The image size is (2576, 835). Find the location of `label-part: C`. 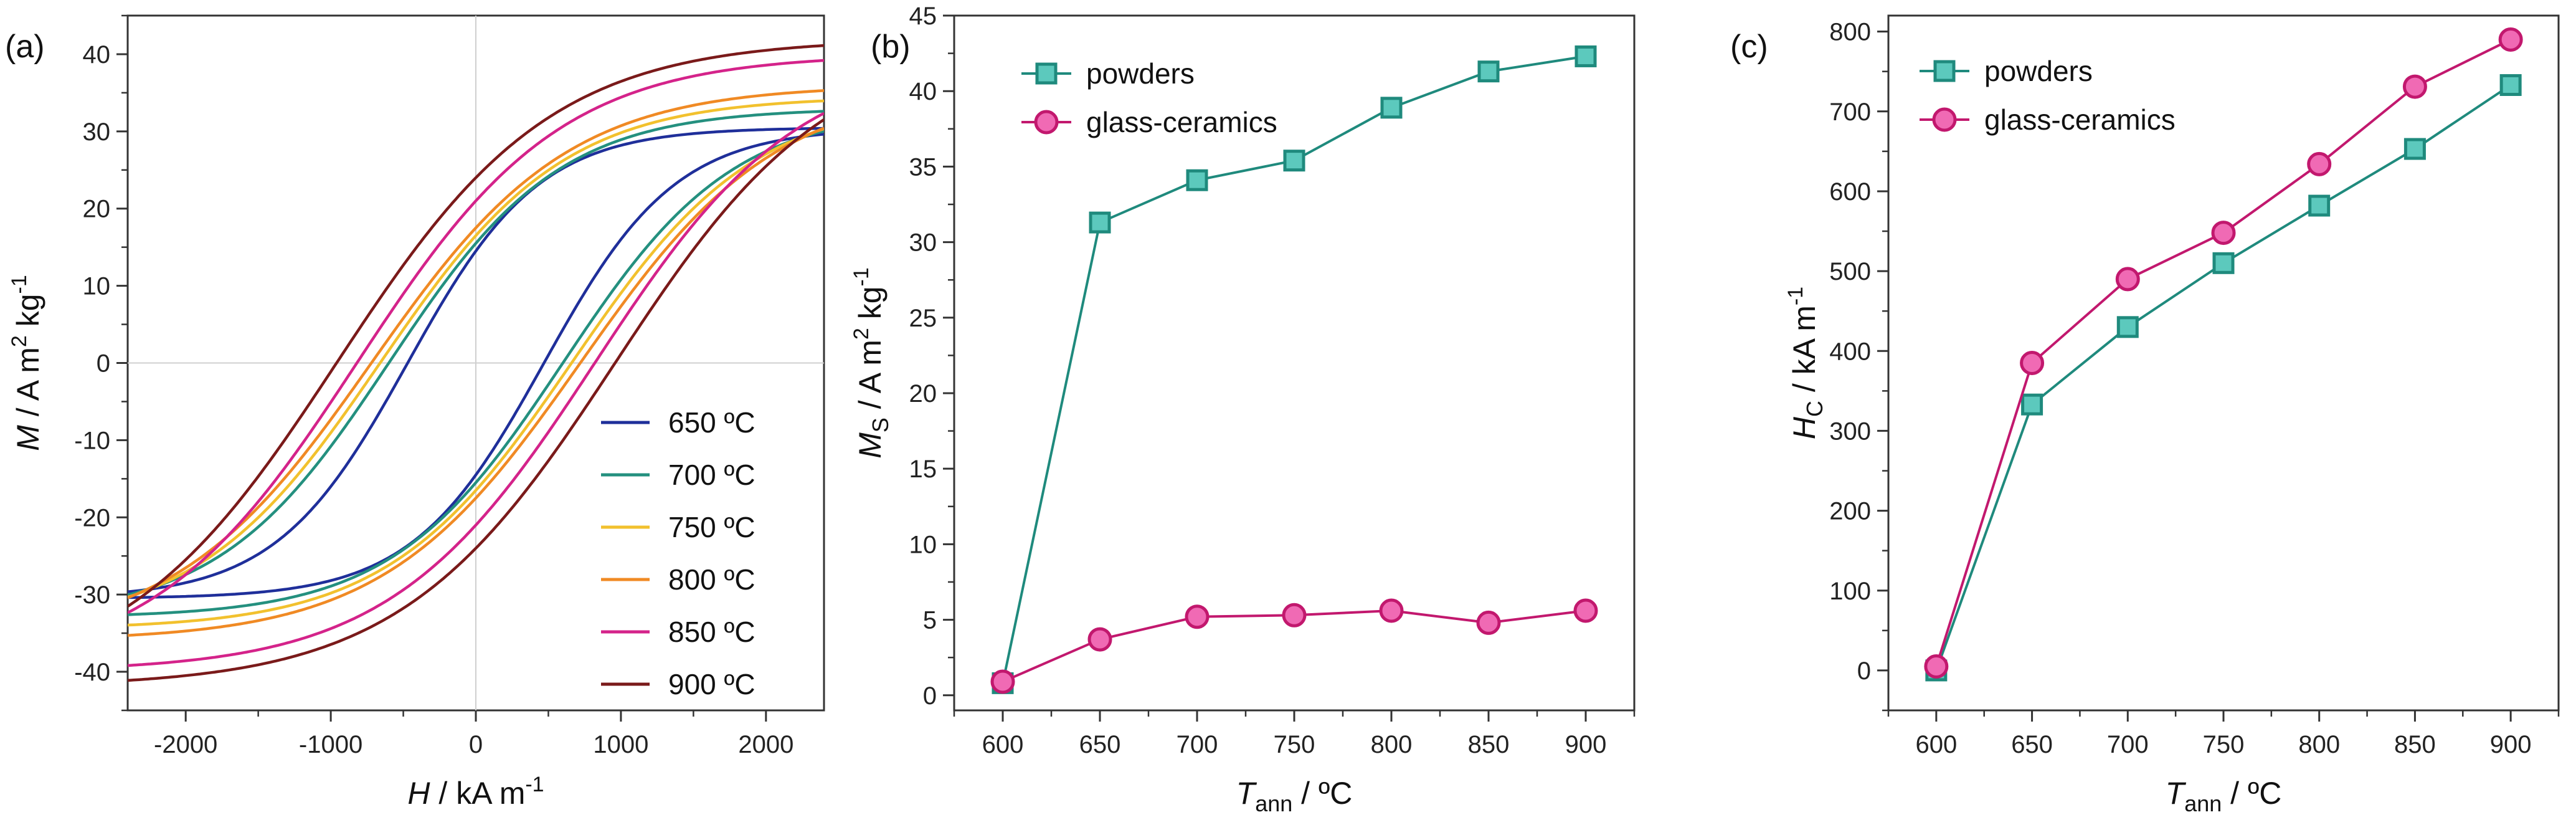

label-part: C is located at coordinates (1814, 409).